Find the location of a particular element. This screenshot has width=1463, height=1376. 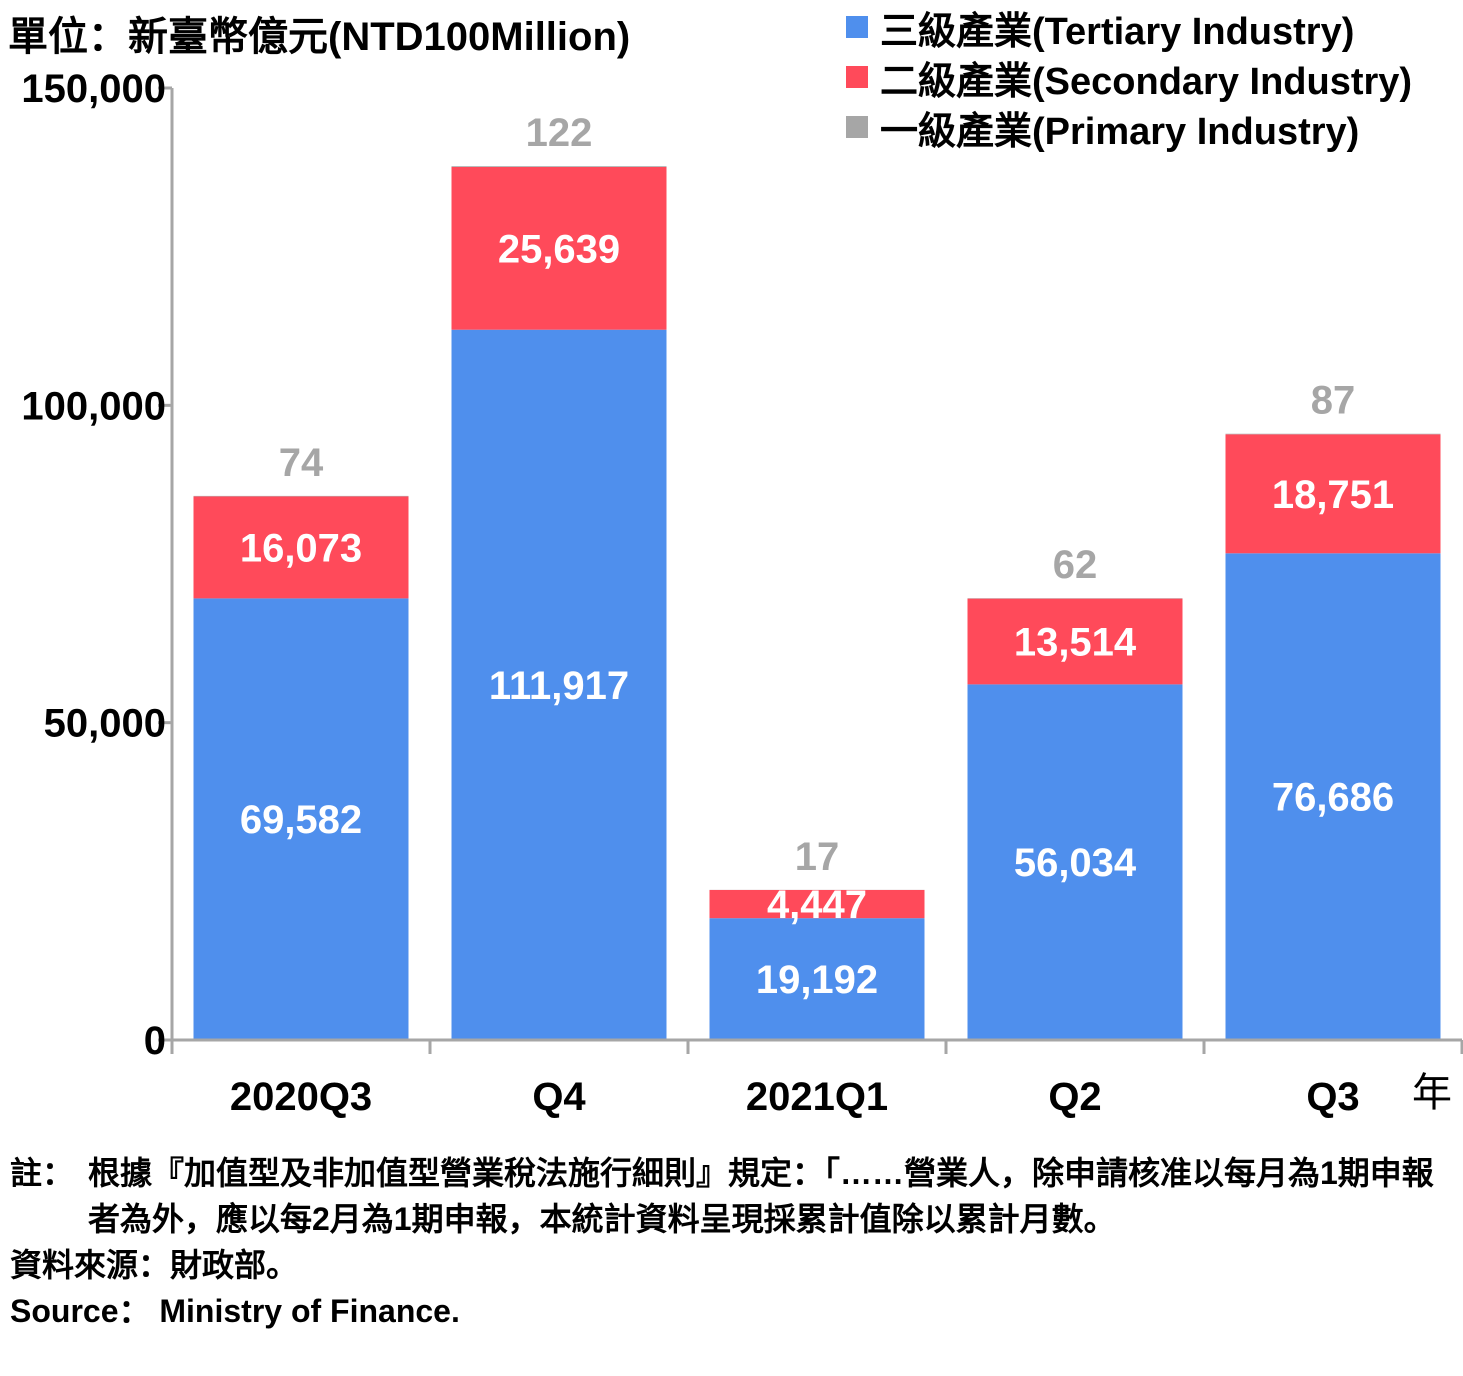

value-label-secondary: 25,639 is located at coordinates (559, 249).